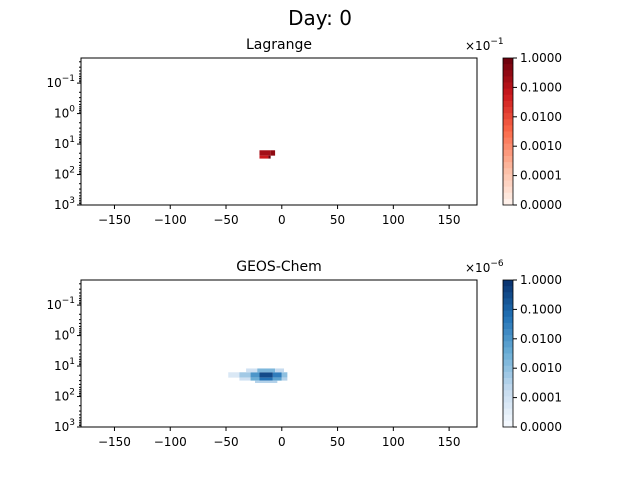 This screenshot has width=640, height=480. Describe the element at coordinates (541, 58) in the screenshot. I see `colorbar-tick-label: 1.0000` at that location.